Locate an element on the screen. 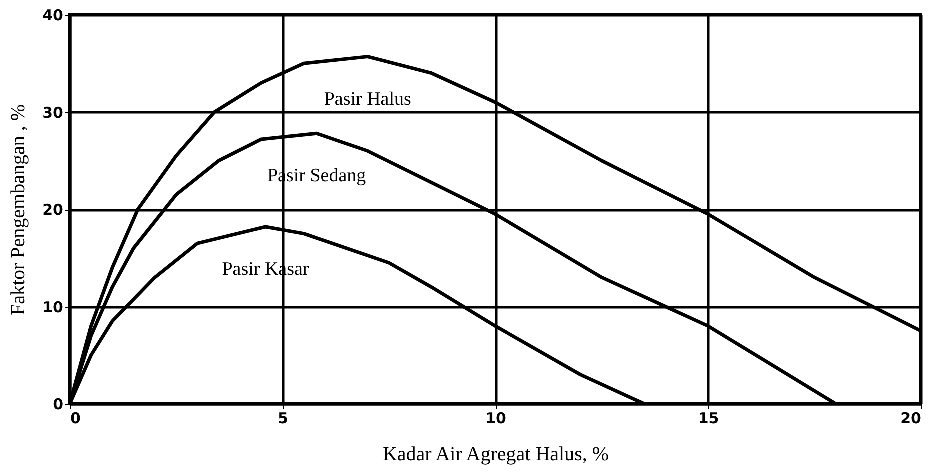 This screenshot has width=931, height=472. y-tick-label: 0 is located at coordinates (58, 405).